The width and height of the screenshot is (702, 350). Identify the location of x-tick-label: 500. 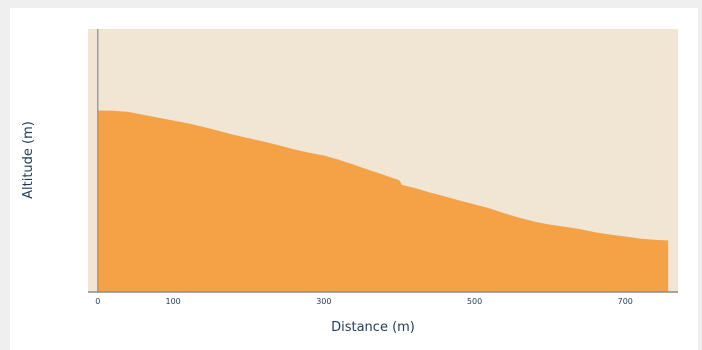
(474, 301).